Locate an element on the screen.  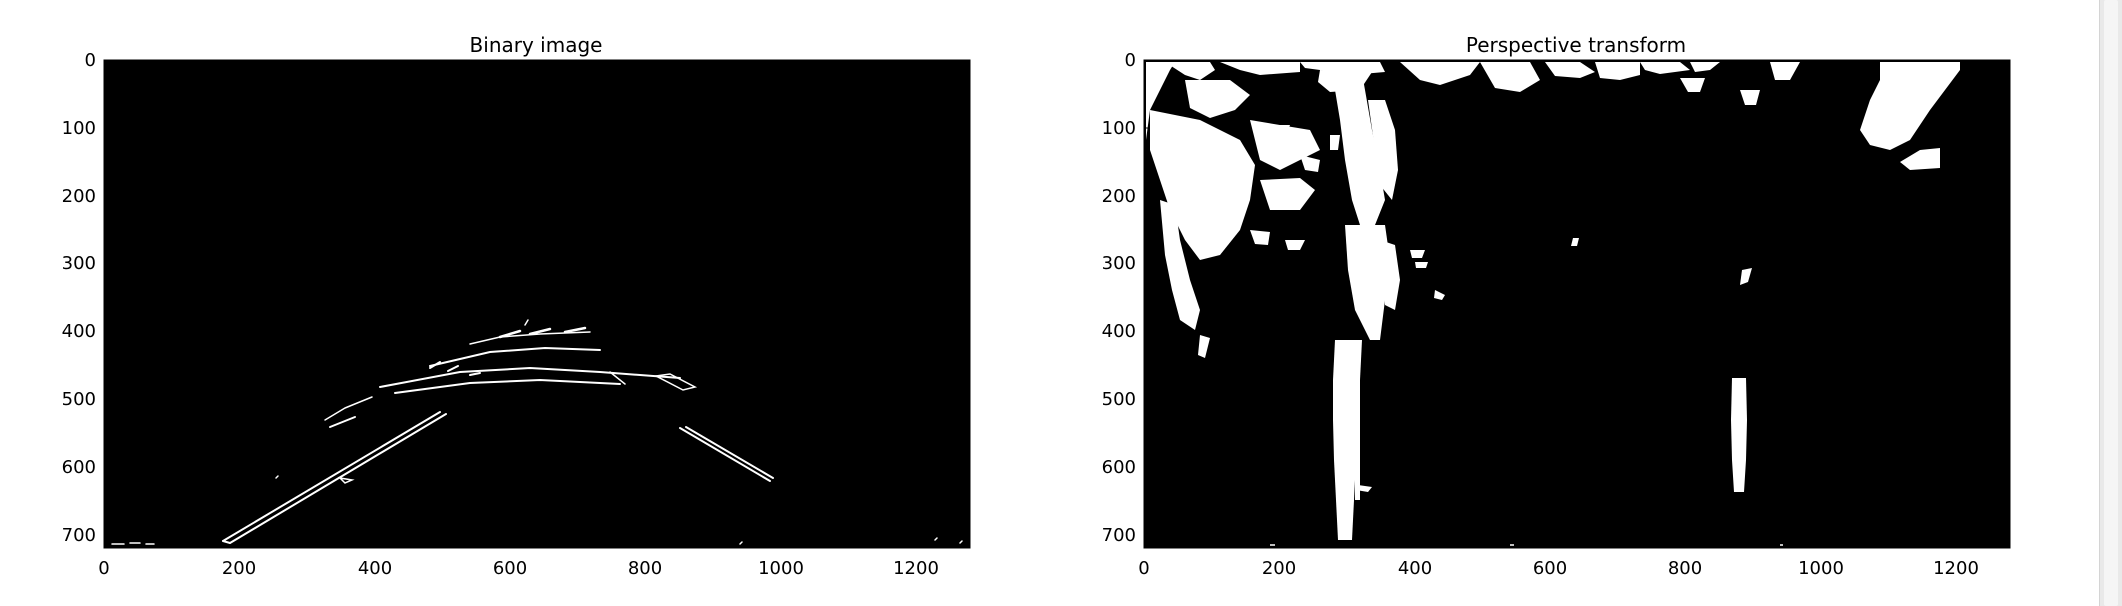
vertical-scrollbar is located at coordinates (2110, 303).